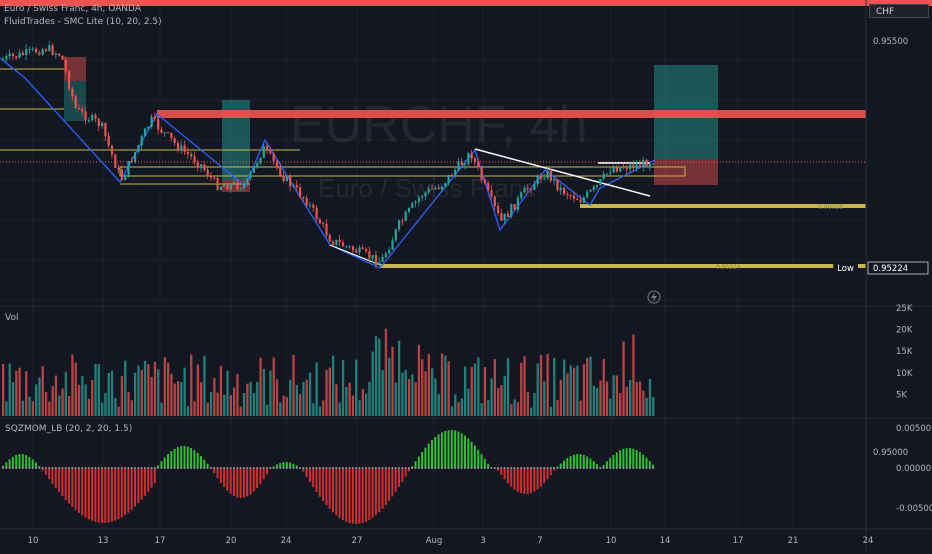 This screenshot has width=932, height=554. I want to click on time-label-7: 3, so click(482, 541).